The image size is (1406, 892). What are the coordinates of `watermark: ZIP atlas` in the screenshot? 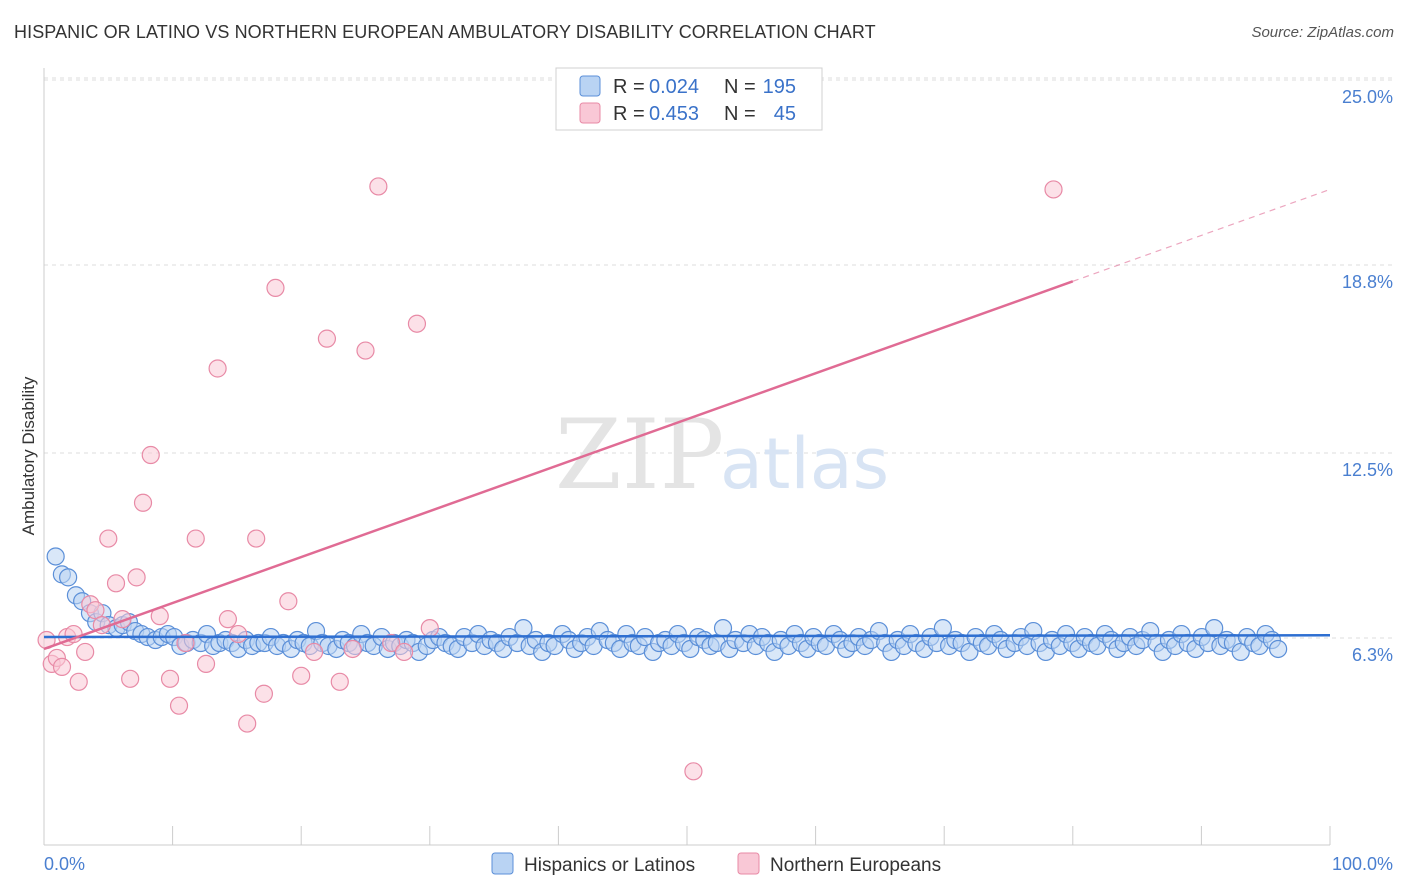 It's located at (722, 455).